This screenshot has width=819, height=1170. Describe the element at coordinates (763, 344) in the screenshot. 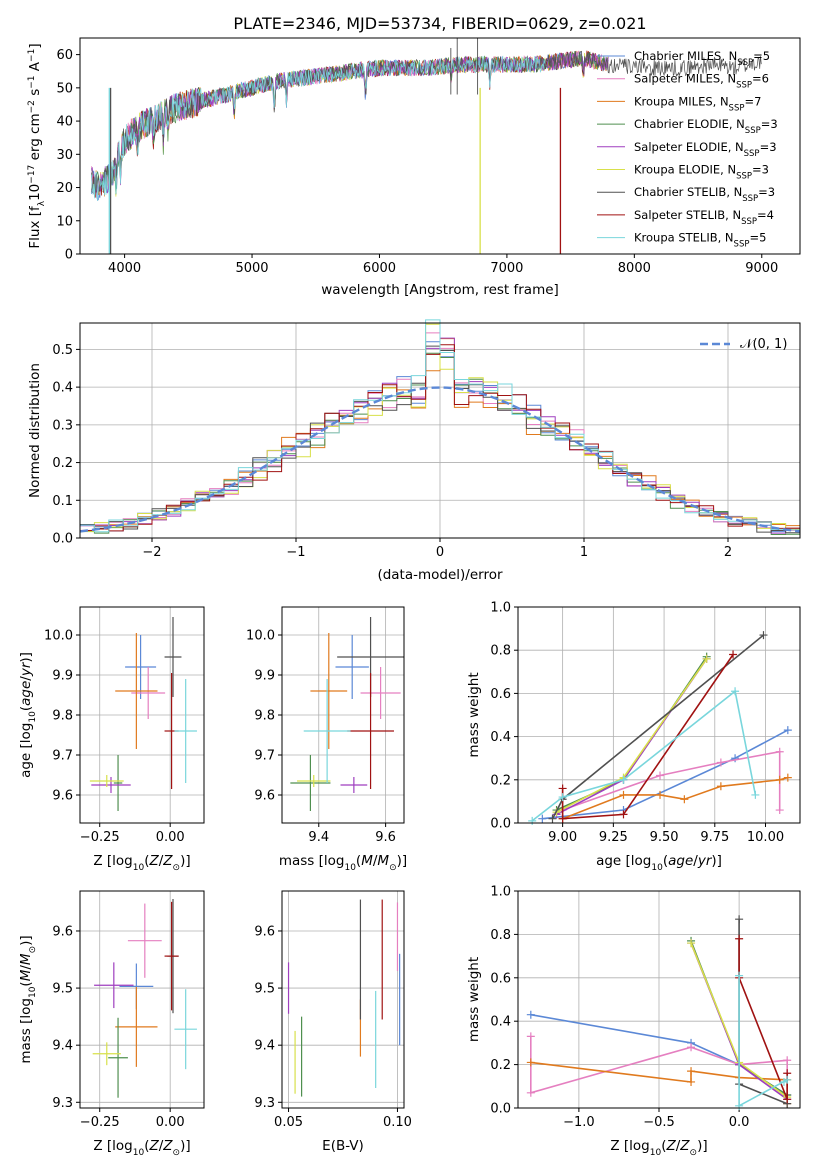

I see `legend-entry: 𝒩(0, 1)` at that location.